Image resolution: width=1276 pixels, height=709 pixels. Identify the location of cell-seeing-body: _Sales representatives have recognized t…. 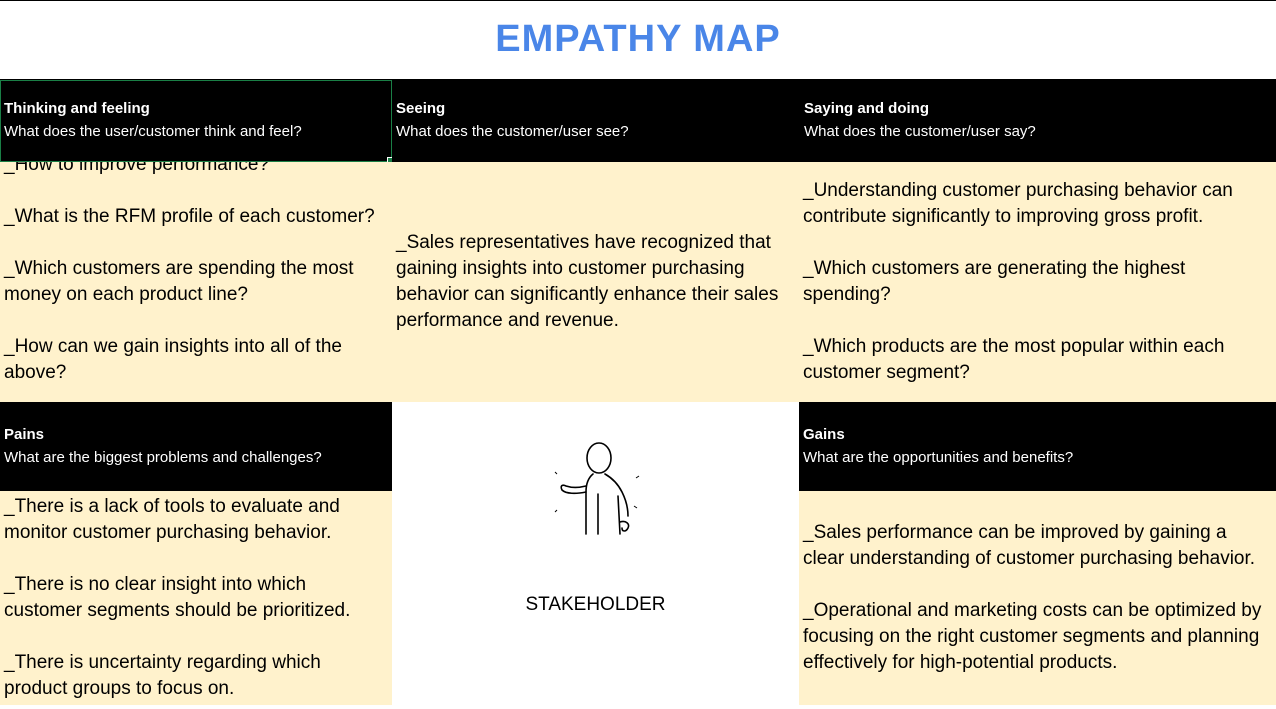
(595, 282).